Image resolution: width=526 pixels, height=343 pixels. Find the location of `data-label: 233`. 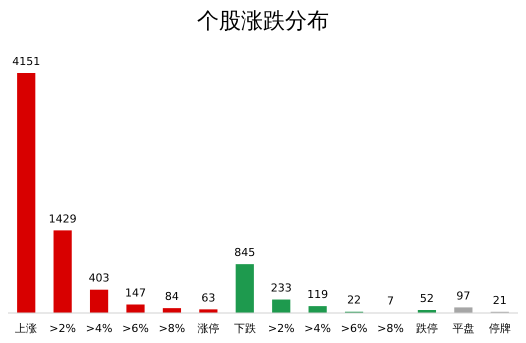

data-label: 233 is located at coordinates (281, 288).